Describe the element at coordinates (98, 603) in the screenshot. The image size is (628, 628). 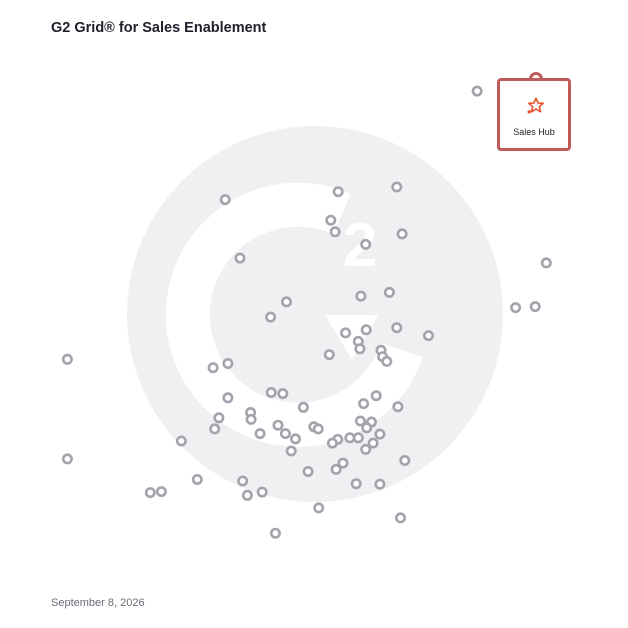
I see `report-date: September 8, 2026` at that location.